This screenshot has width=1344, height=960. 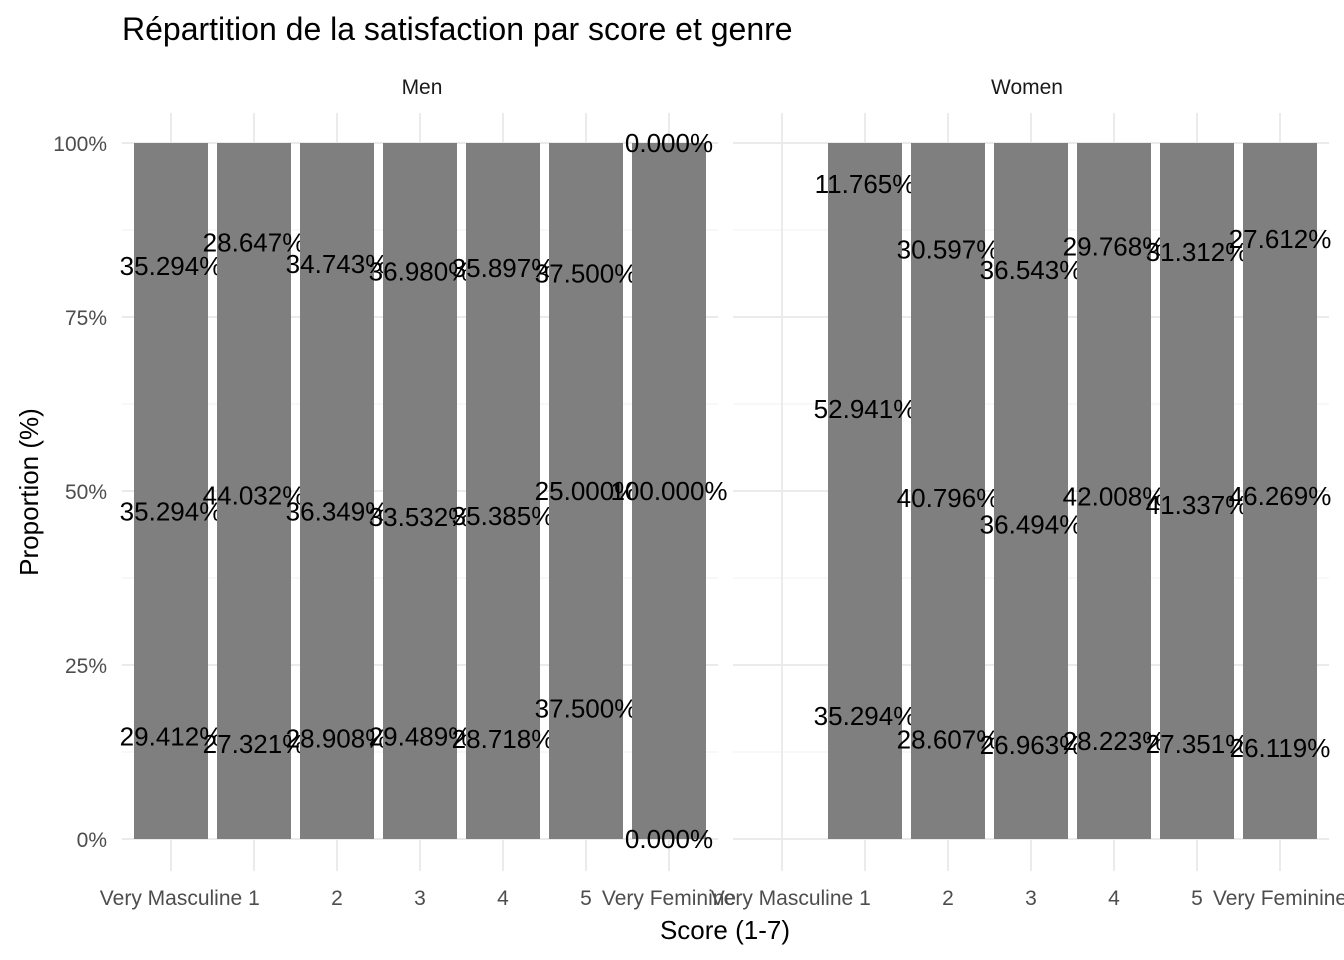 I want to click on data-label: 34.743%, so click(x=337, y=264).